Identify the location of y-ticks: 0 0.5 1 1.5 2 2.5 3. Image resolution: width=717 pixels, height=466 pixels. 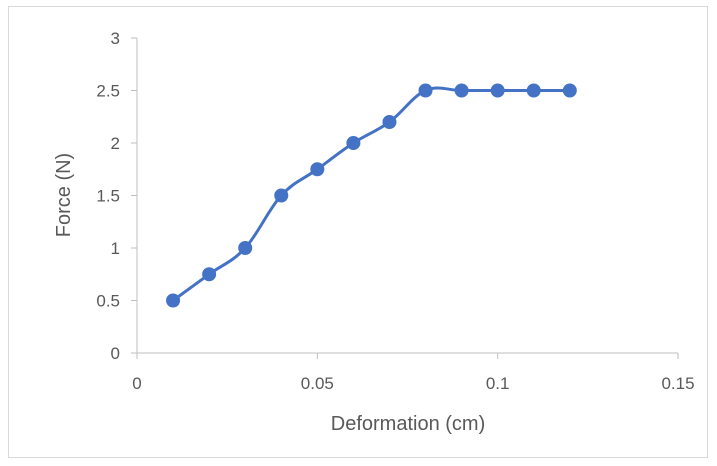
(116, 196).